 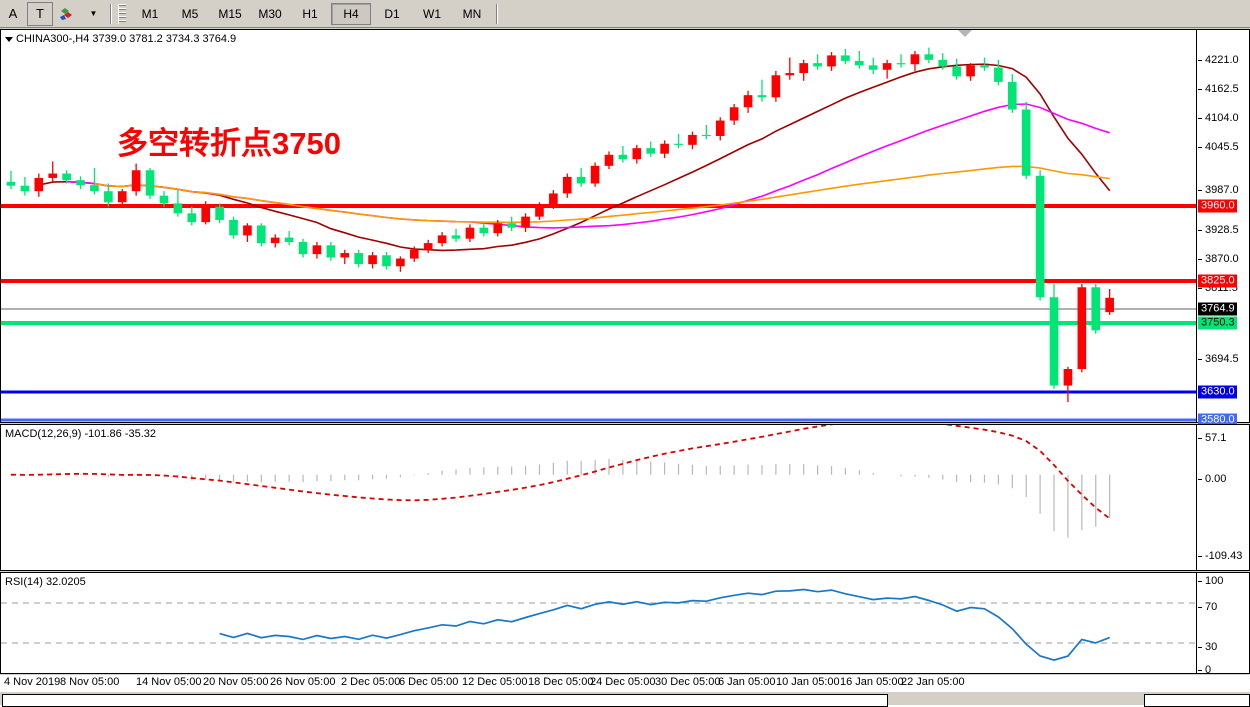 I want to click on timeframe-m1: M1, so click(x=150, y=13).